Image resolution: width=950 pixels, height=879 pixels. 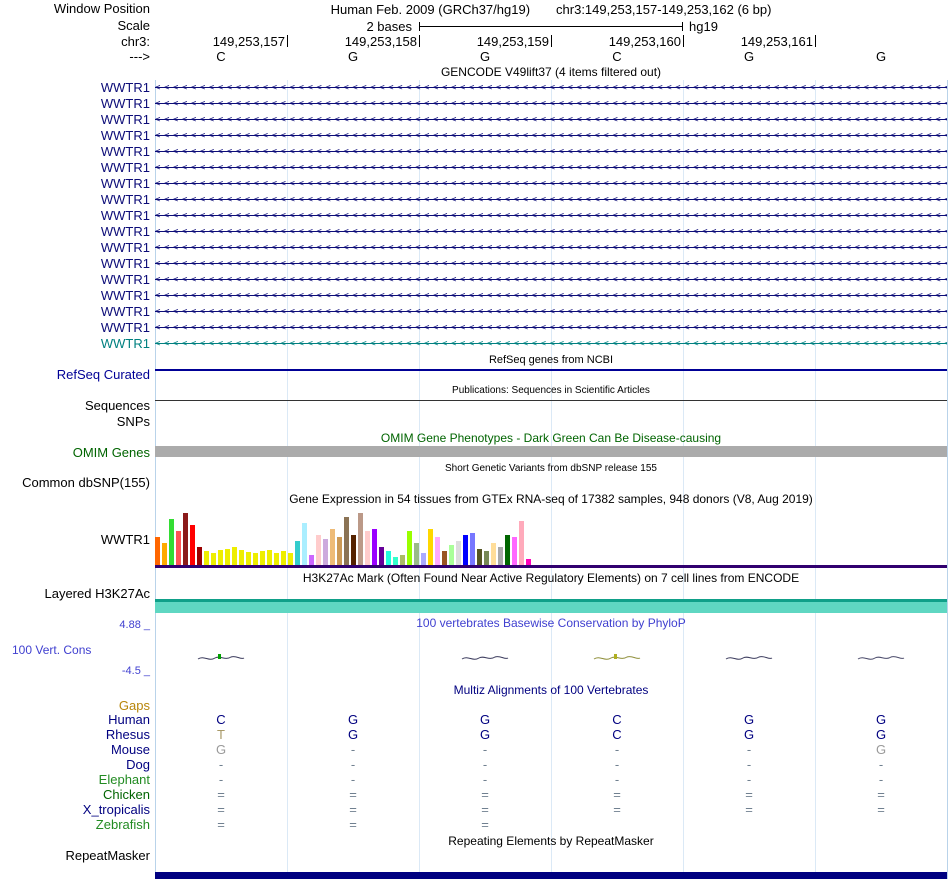 I want to click on species-label: Zebrafish, so click(x=122, y=824).